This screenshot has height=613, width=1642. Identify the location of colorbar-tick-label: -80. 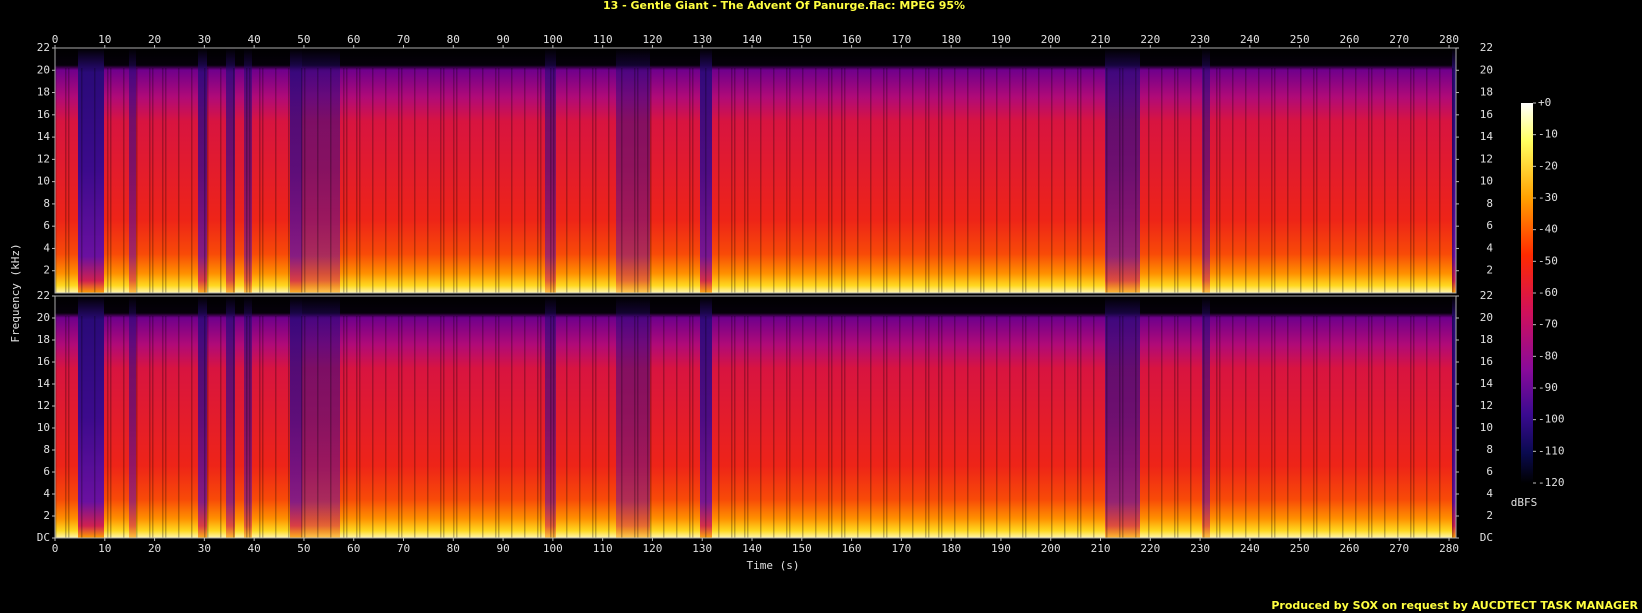
(1548, 355).